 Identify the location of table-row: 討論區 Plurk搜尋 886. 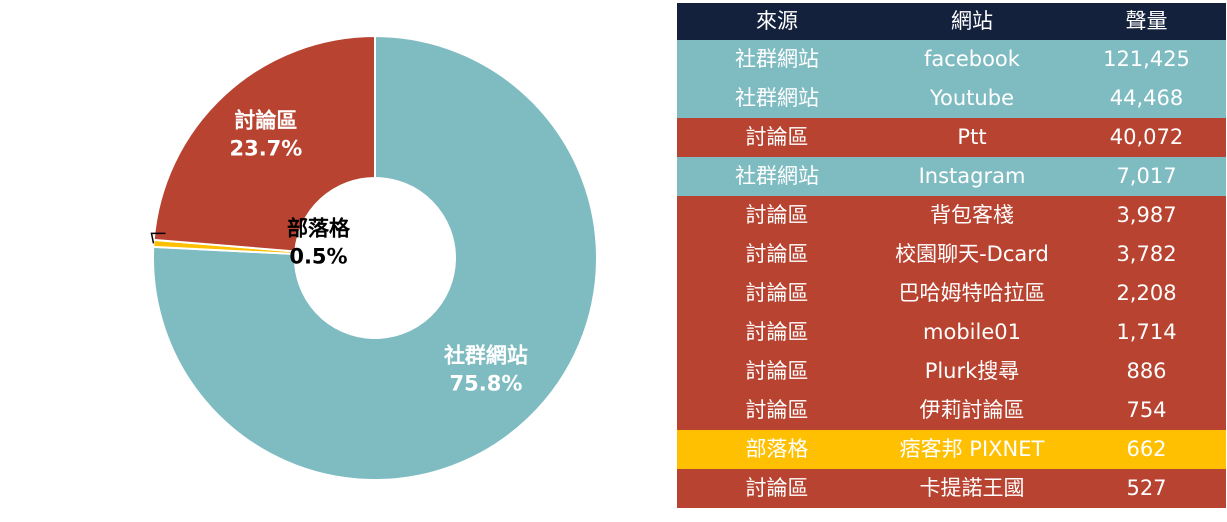
(951, 371).